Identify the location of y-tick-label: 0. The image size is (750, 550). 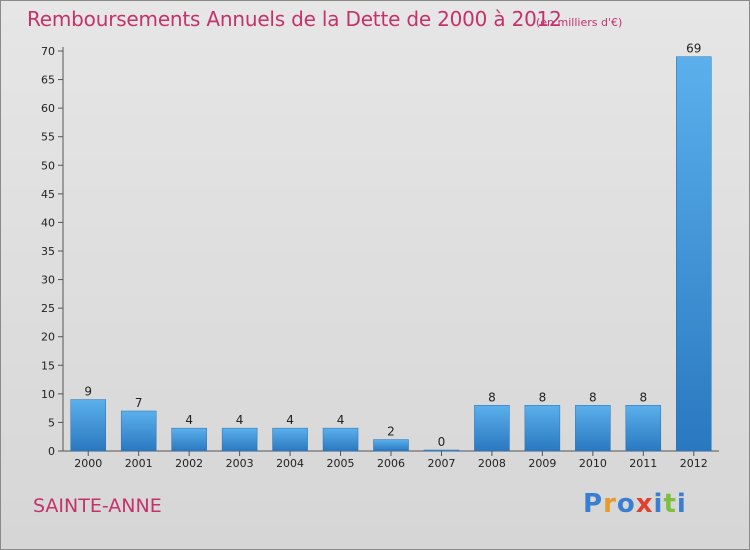
(51, 451).